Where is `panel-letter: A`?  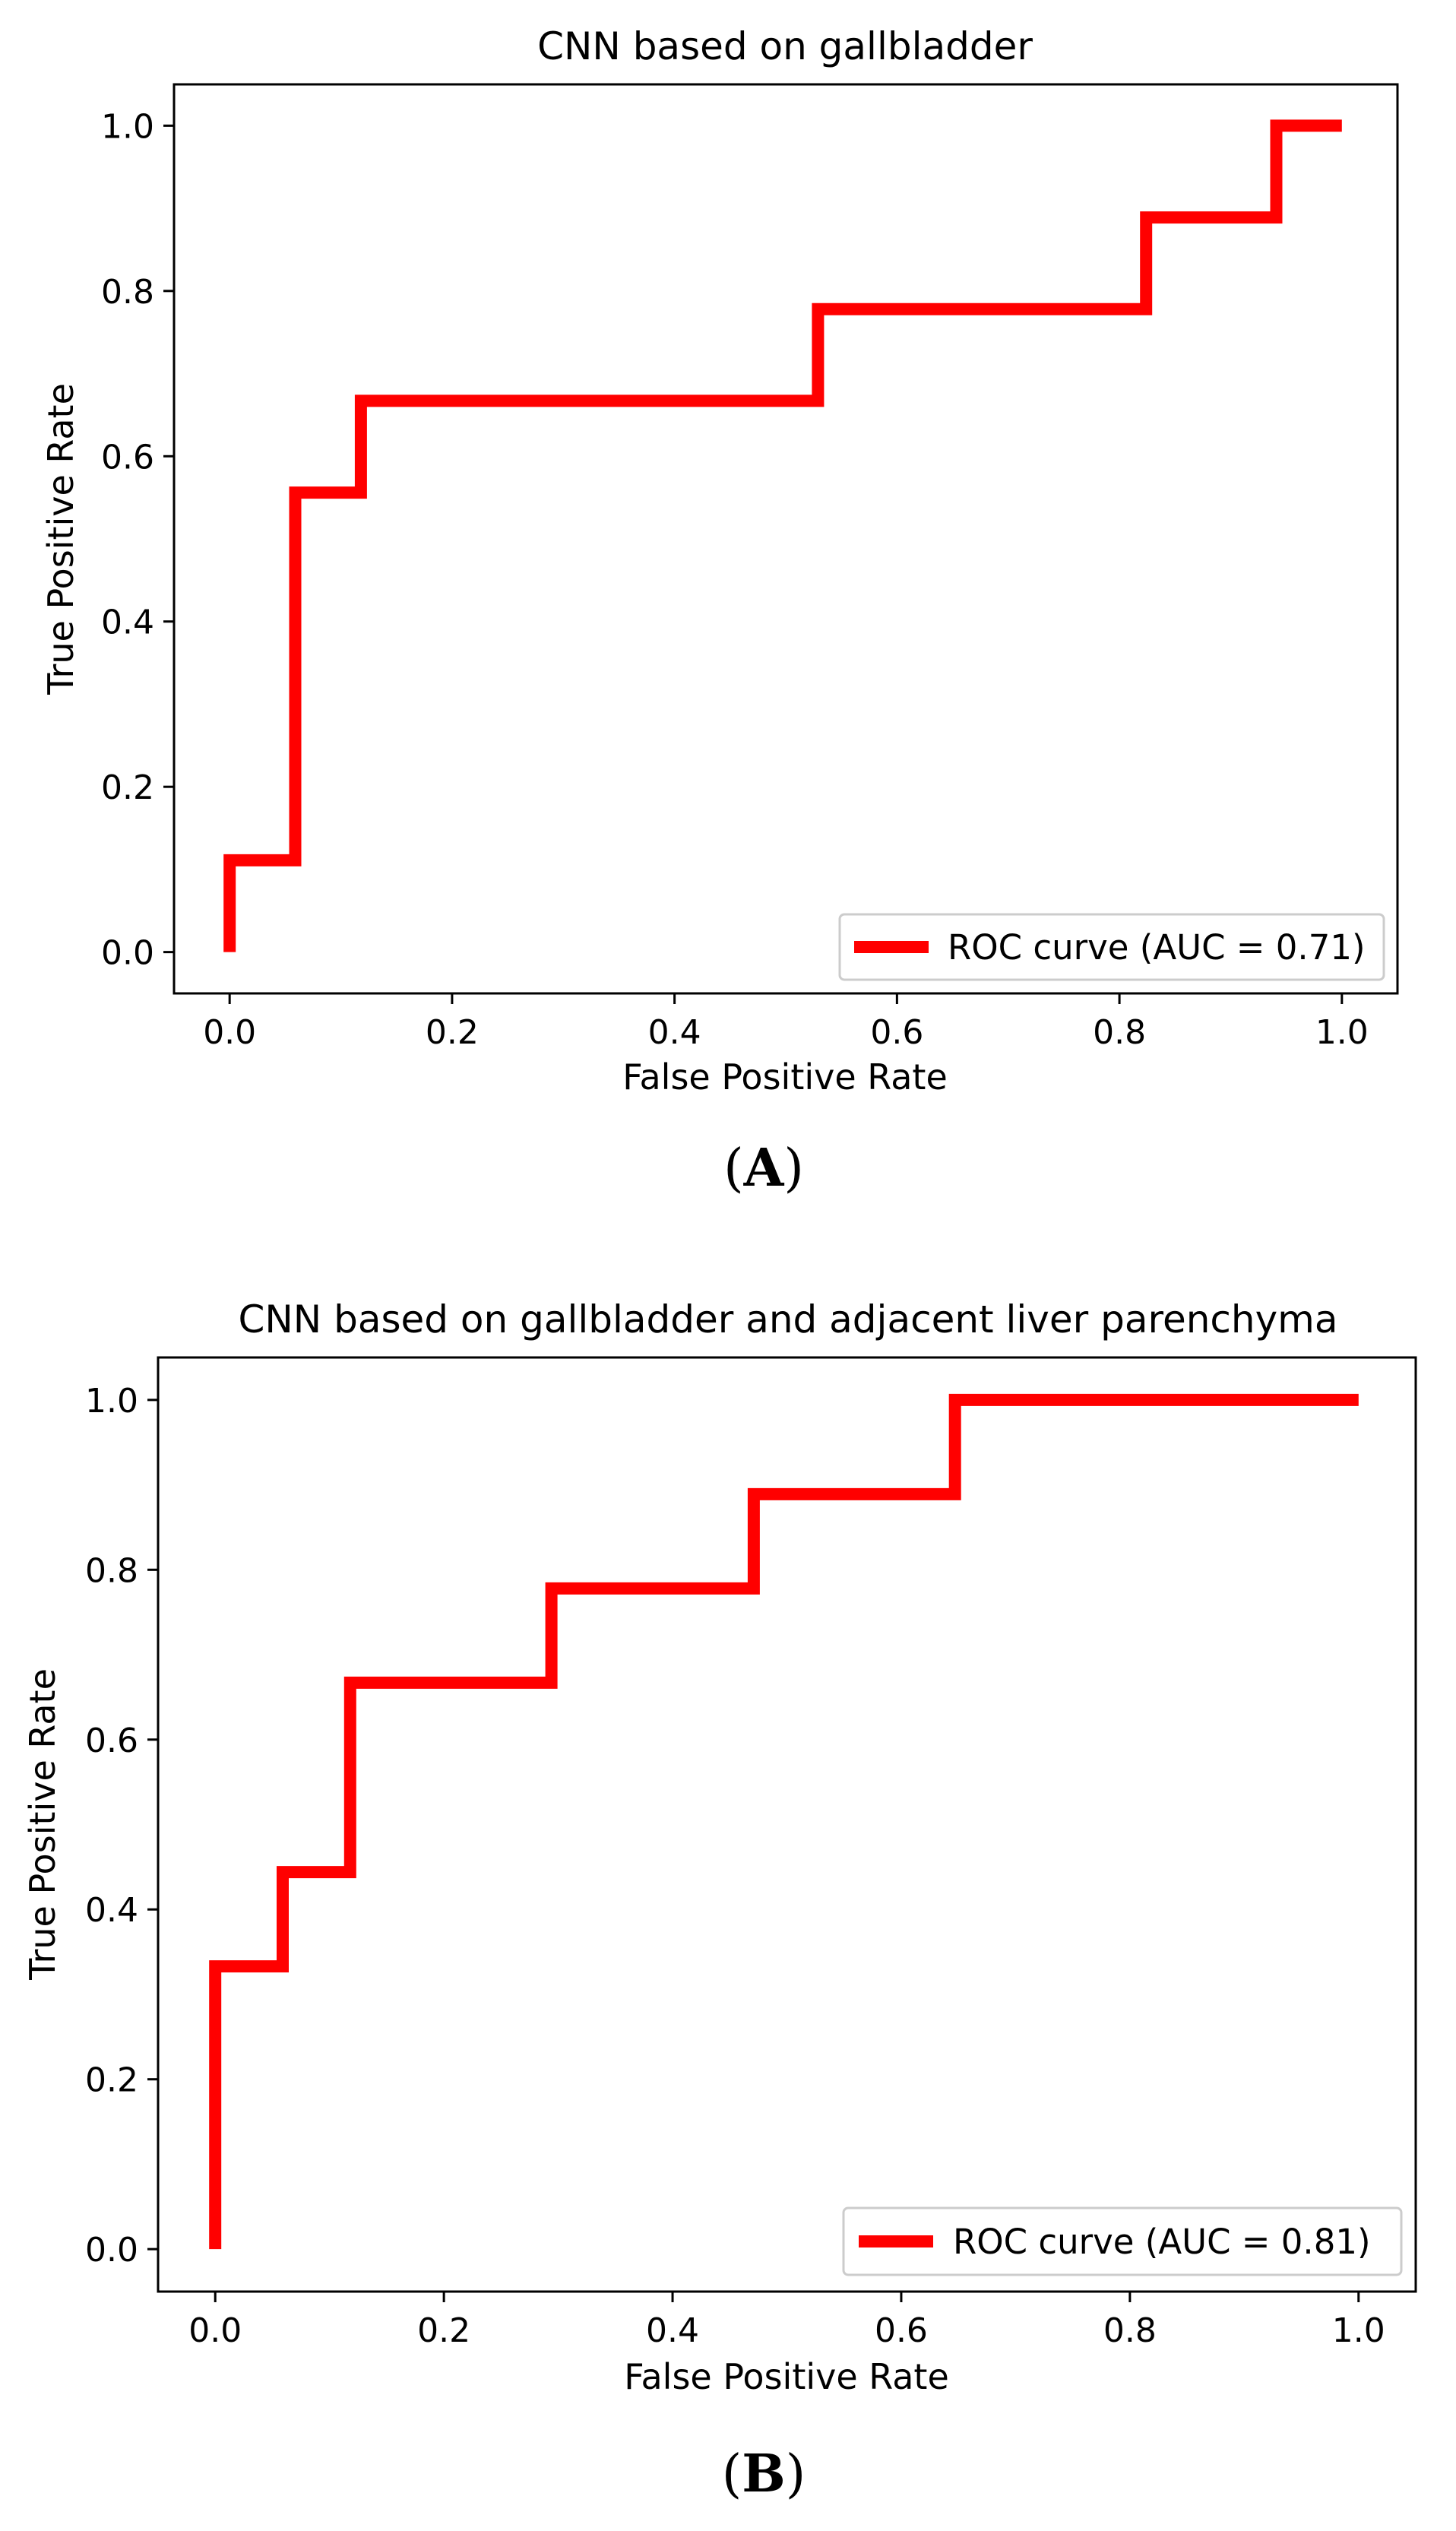
panel-letter: A is located at coordinates (764, 1168).